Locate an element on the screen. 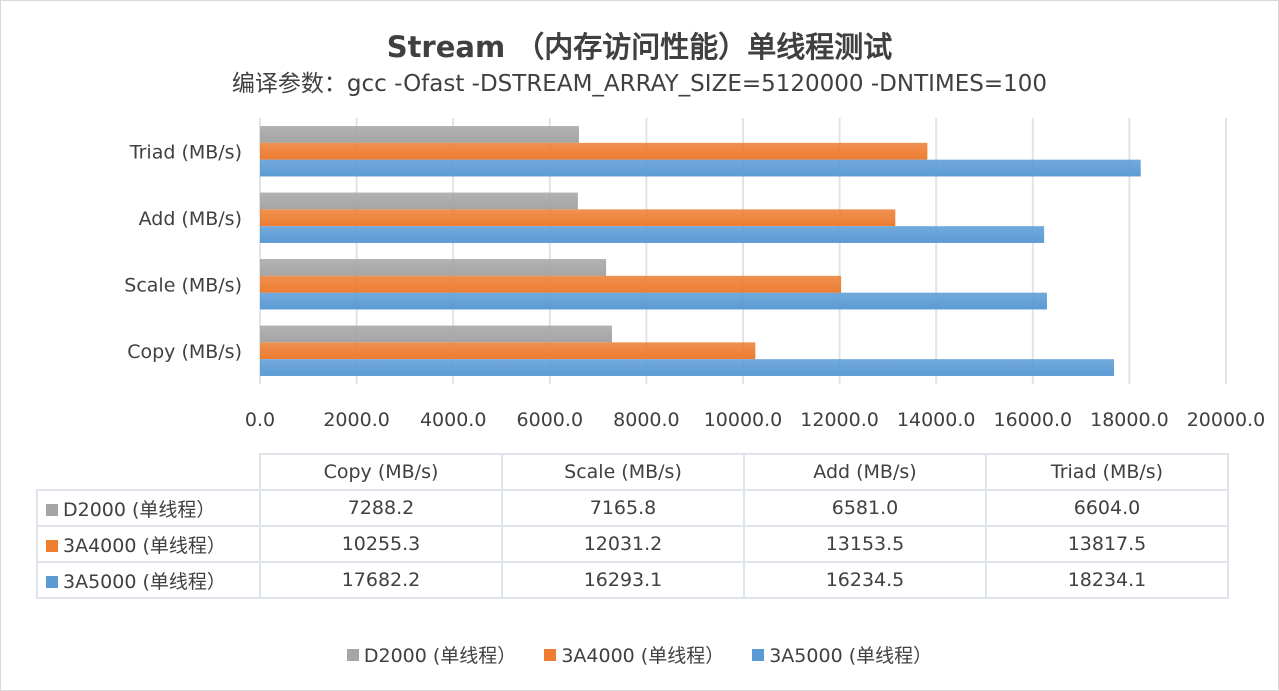 The image size is (1279, 691). table-row: D2000 (单线程） 7288.2 7165.8 6581.0 6604.0 is located at coordinates (632, 508).